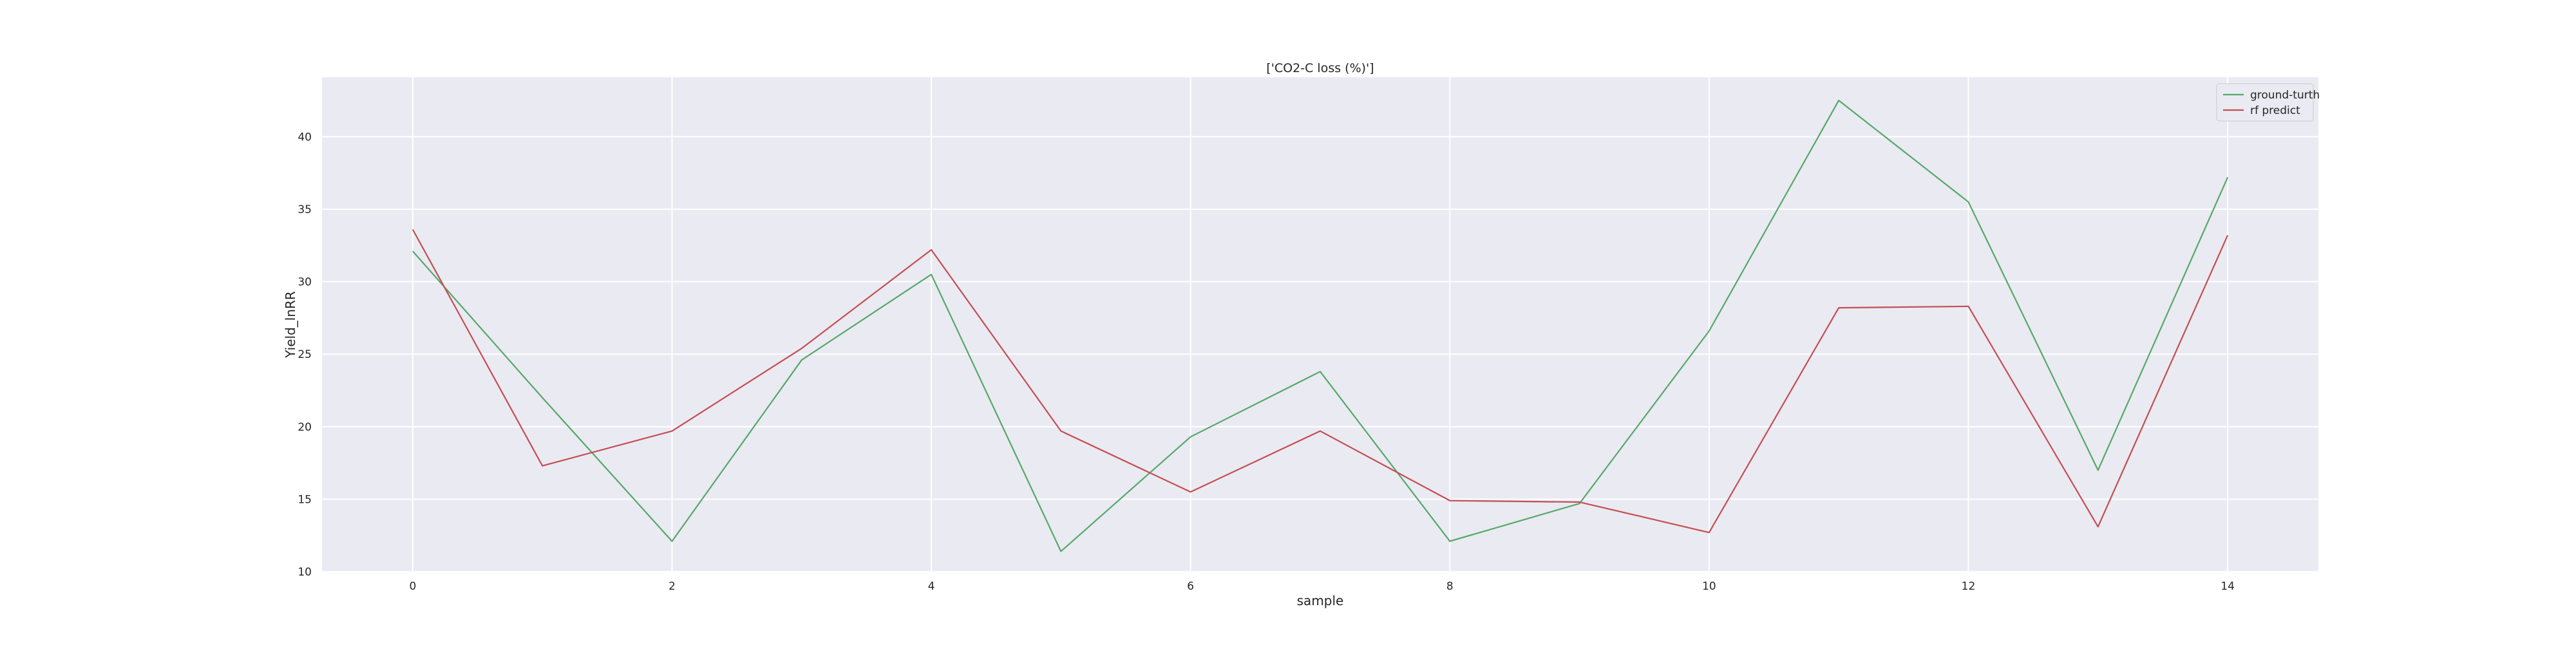  I want to click on y-tick-label: 35, so click(305, 209).